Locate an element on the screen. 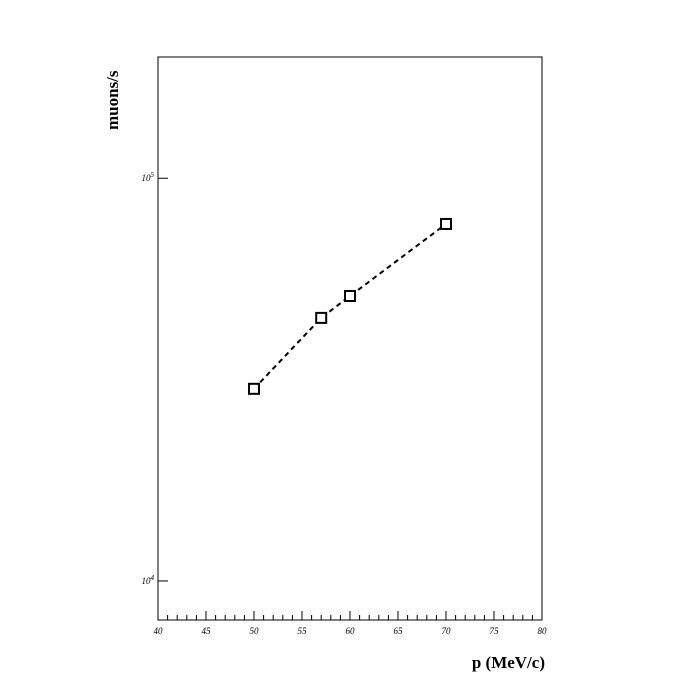 This screenshot has height=678, width=678. y-tick-label: 10⁴ is located at coordinates (148, 580).